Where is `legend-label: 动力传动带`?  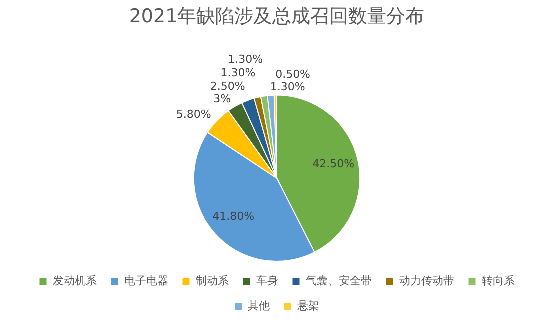 legend-label: 动力传动带 is located at coordinates (426, 281).